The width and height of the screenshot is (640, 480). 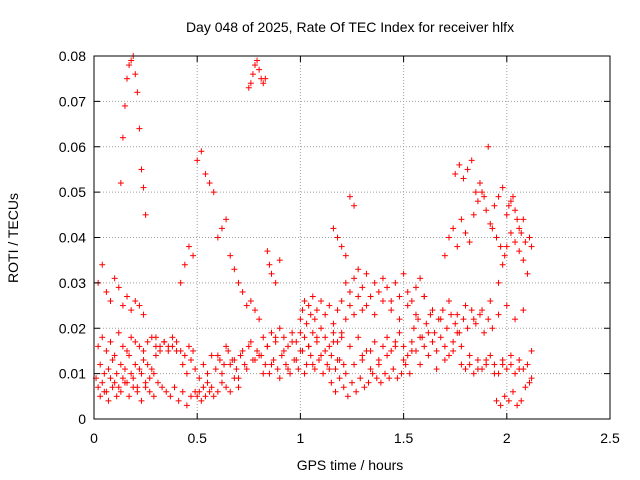 I want to click on y-tick-label: 0.02, so click(x=72, y=328).